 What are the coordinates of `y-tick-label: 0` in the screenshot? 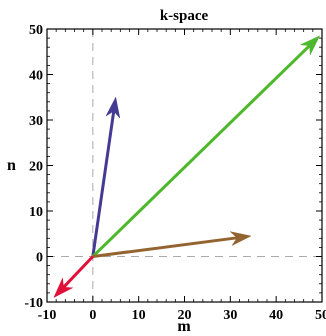 It's located at (39, 258).